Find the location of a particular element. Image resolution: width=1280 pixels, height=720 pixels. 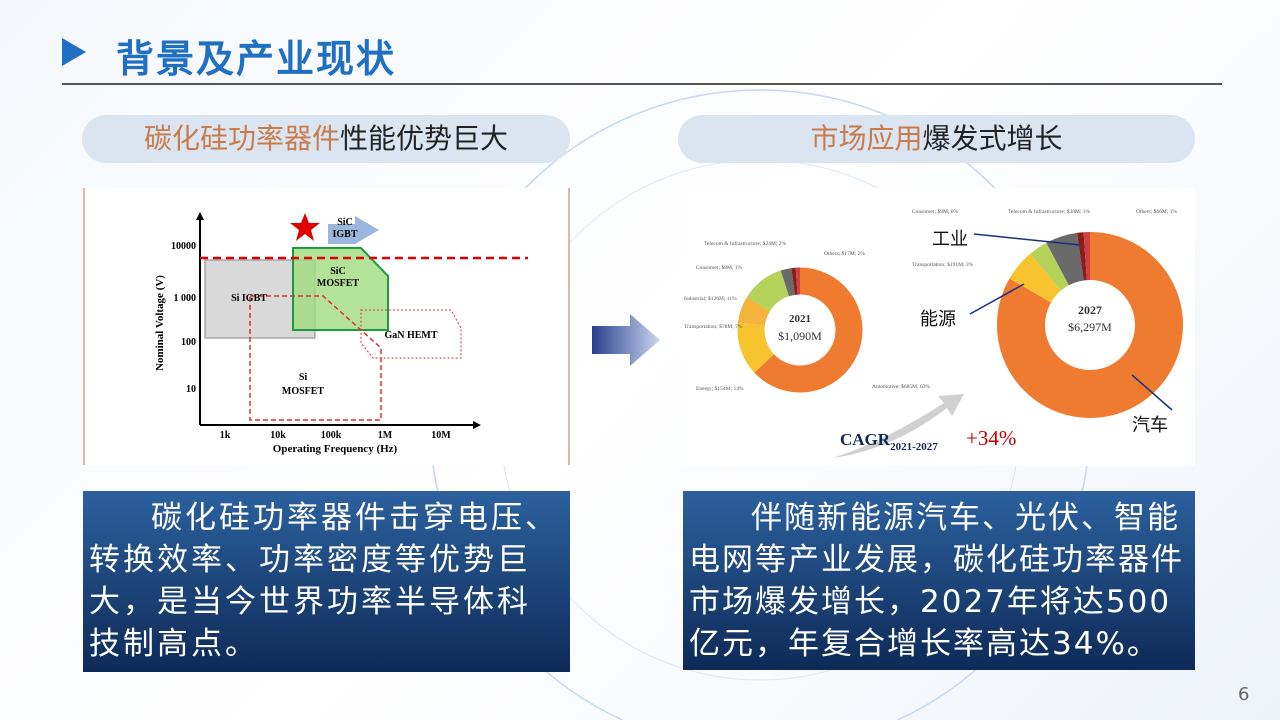

segment-label: Automotive; $685M; 63% is located at coordinates (901, 386).